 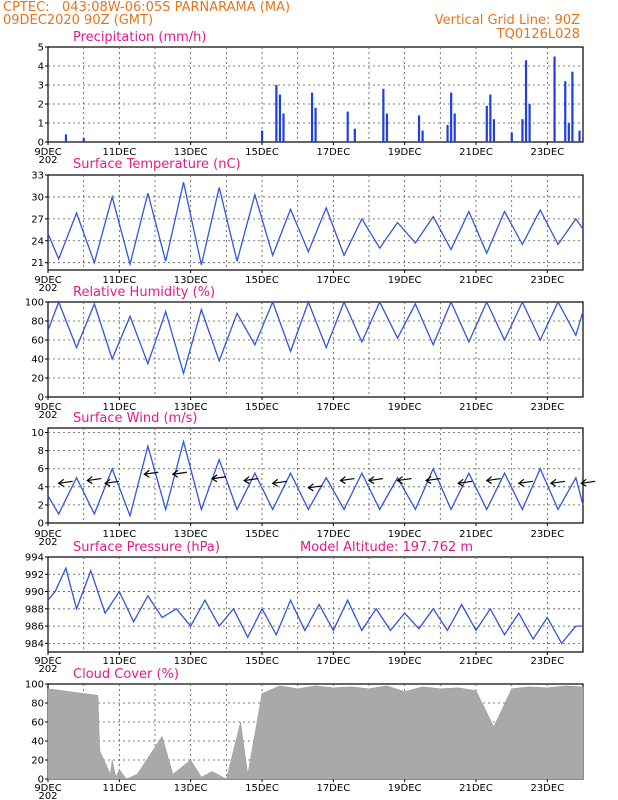 I want to click on panel-title-3: Surface Wind (m/s), so click(x=135, y=418).